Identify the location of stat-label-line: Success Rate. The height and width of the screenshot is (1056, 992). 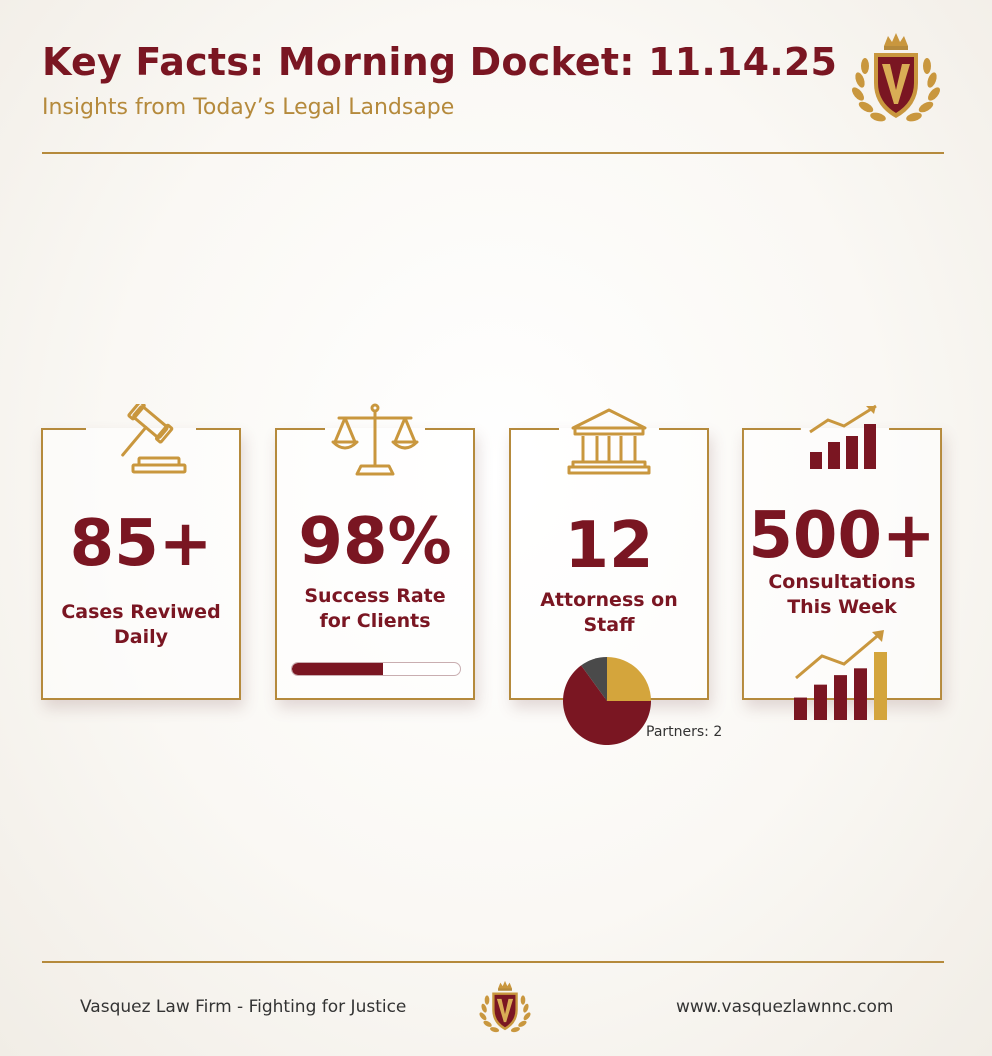
(375, 596).